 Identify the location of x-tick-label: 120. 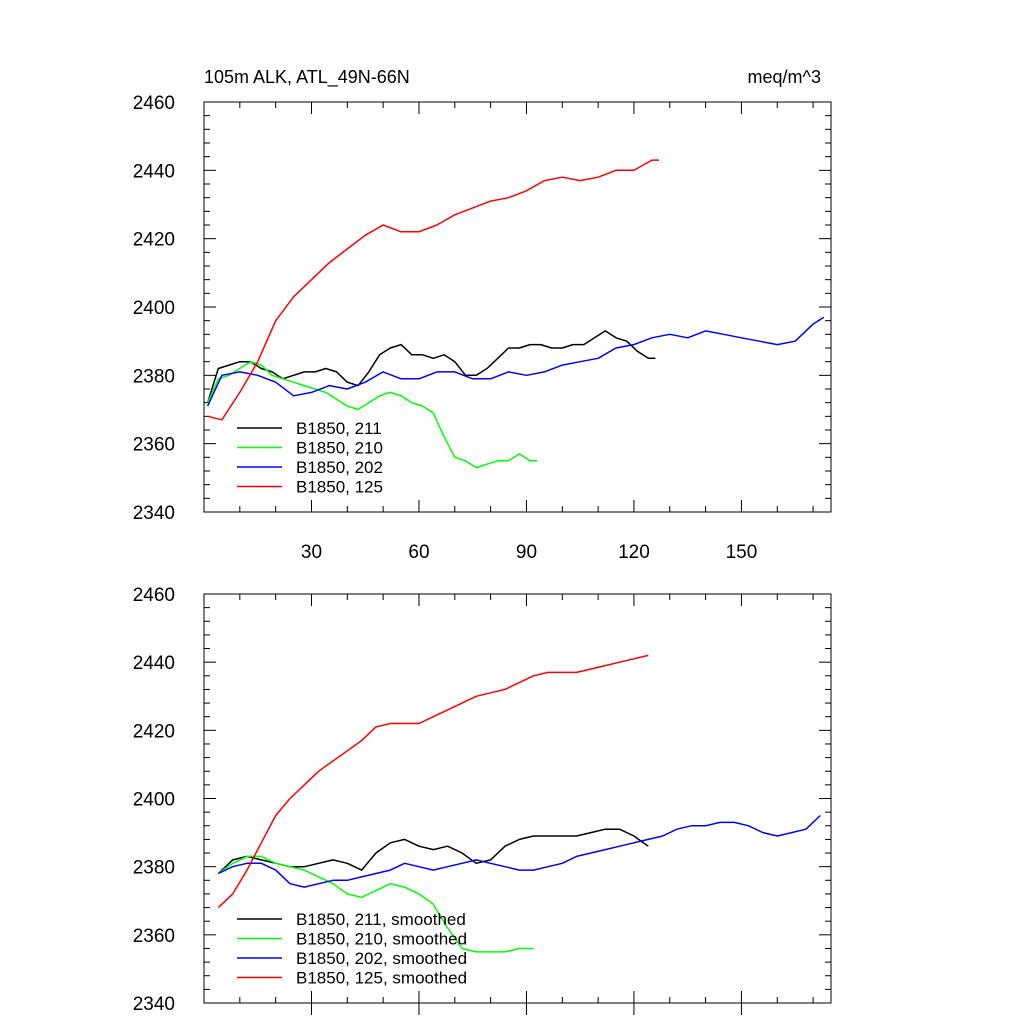
(634, 552).